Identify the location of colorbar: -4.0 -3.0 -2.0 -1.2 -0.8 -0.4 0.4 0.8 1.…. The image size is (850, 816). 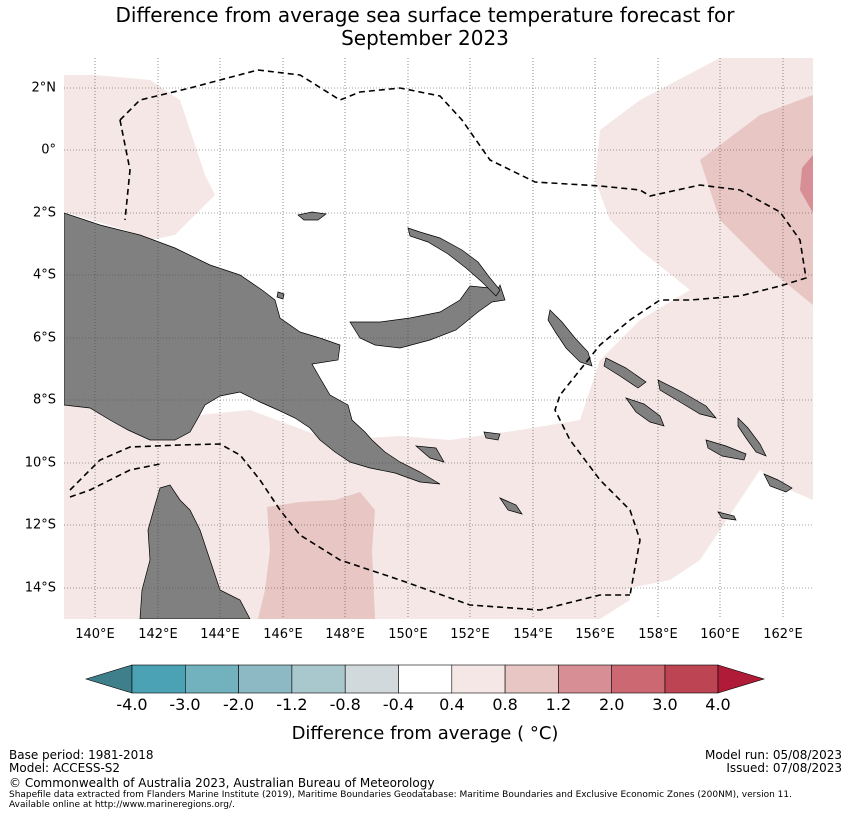
(425, 704).